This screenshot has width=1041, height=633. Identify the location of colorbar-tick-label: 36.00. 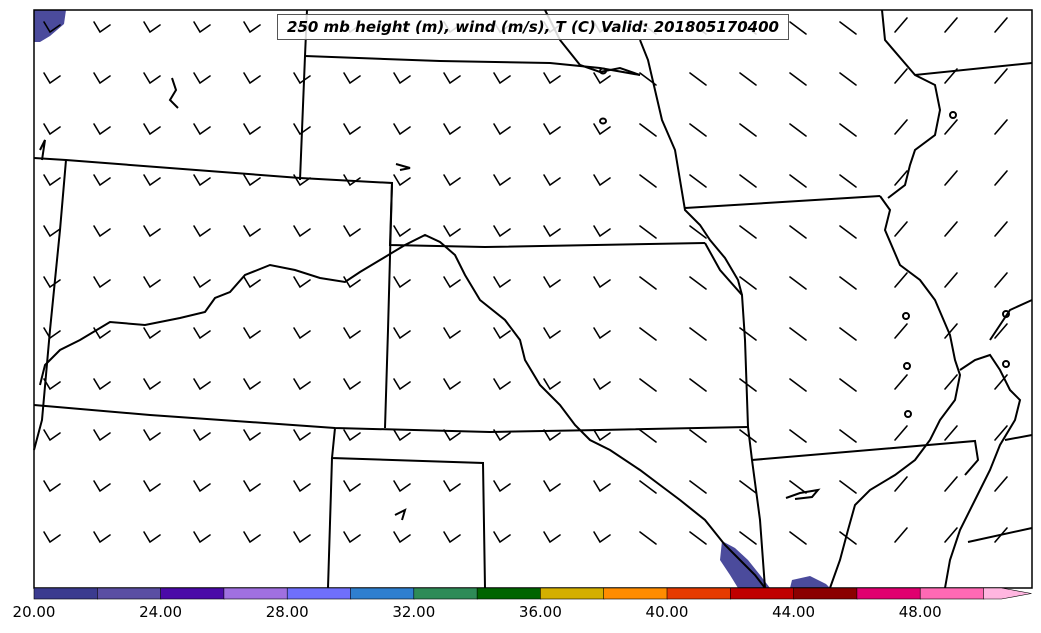
(540, 612).